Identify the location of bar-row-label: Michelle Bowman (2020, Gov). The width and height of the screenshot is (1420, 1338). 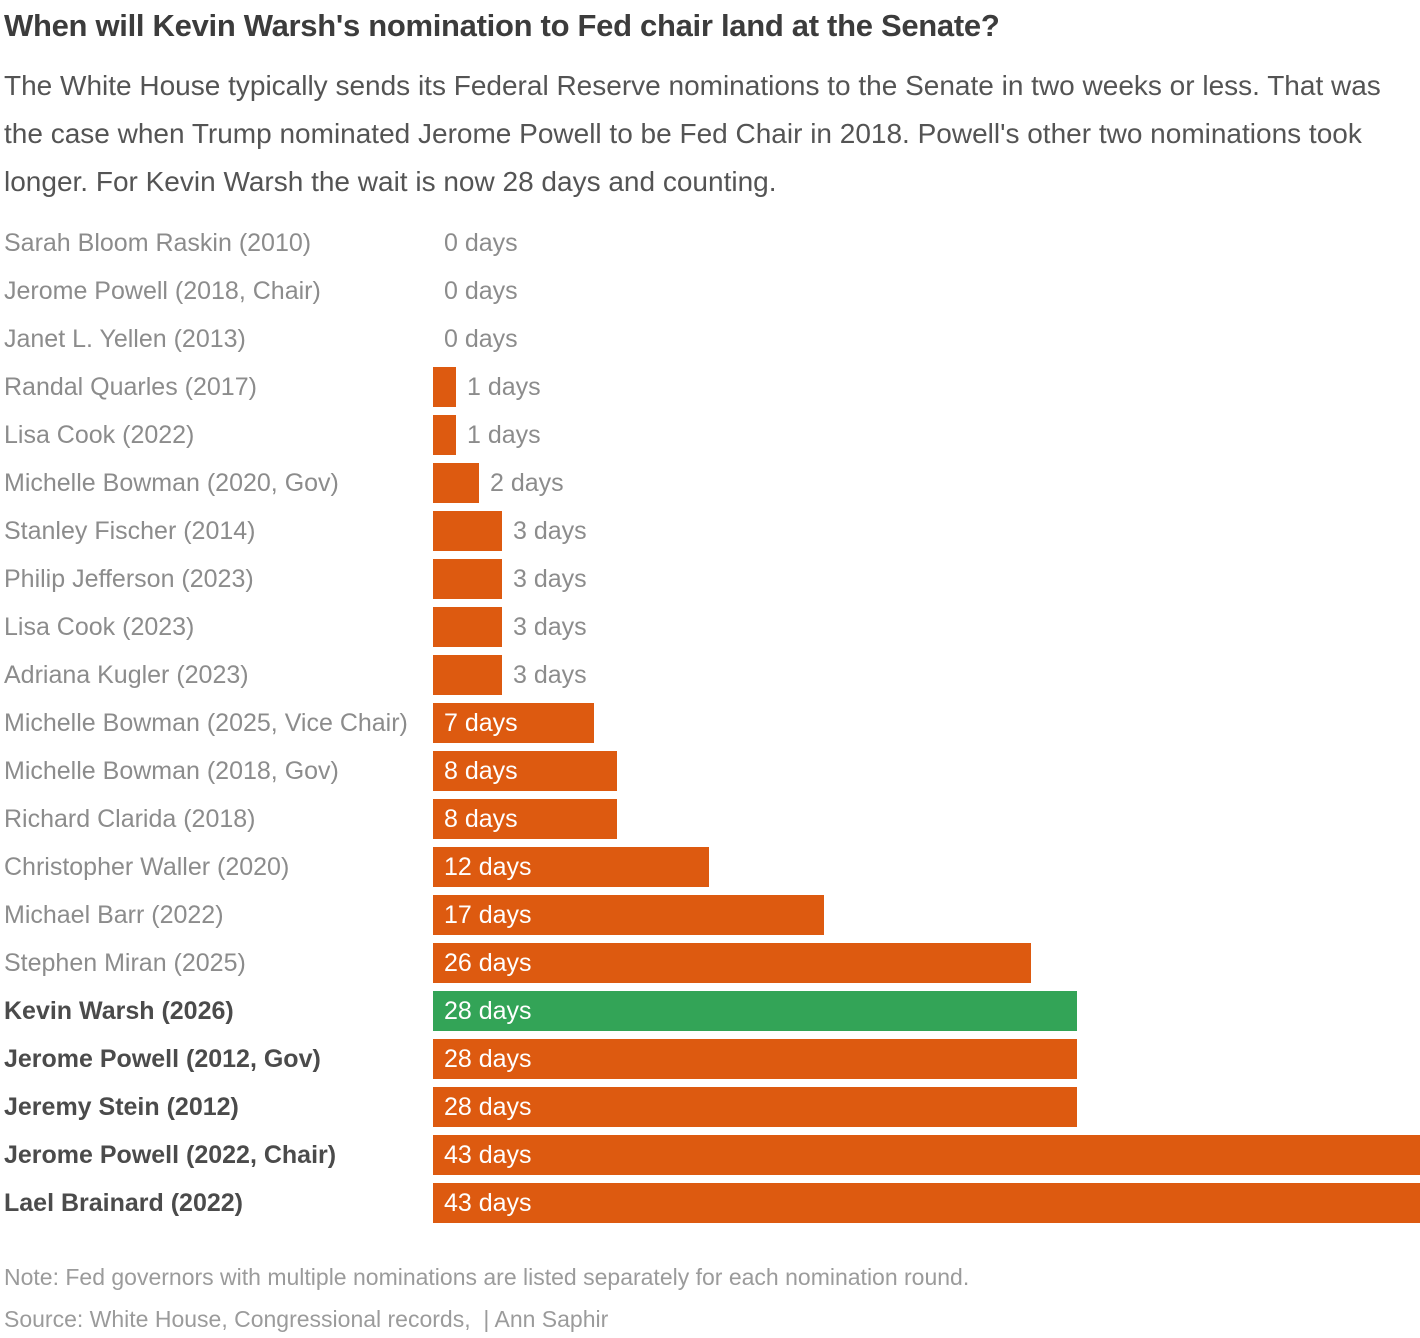
(171, 482).